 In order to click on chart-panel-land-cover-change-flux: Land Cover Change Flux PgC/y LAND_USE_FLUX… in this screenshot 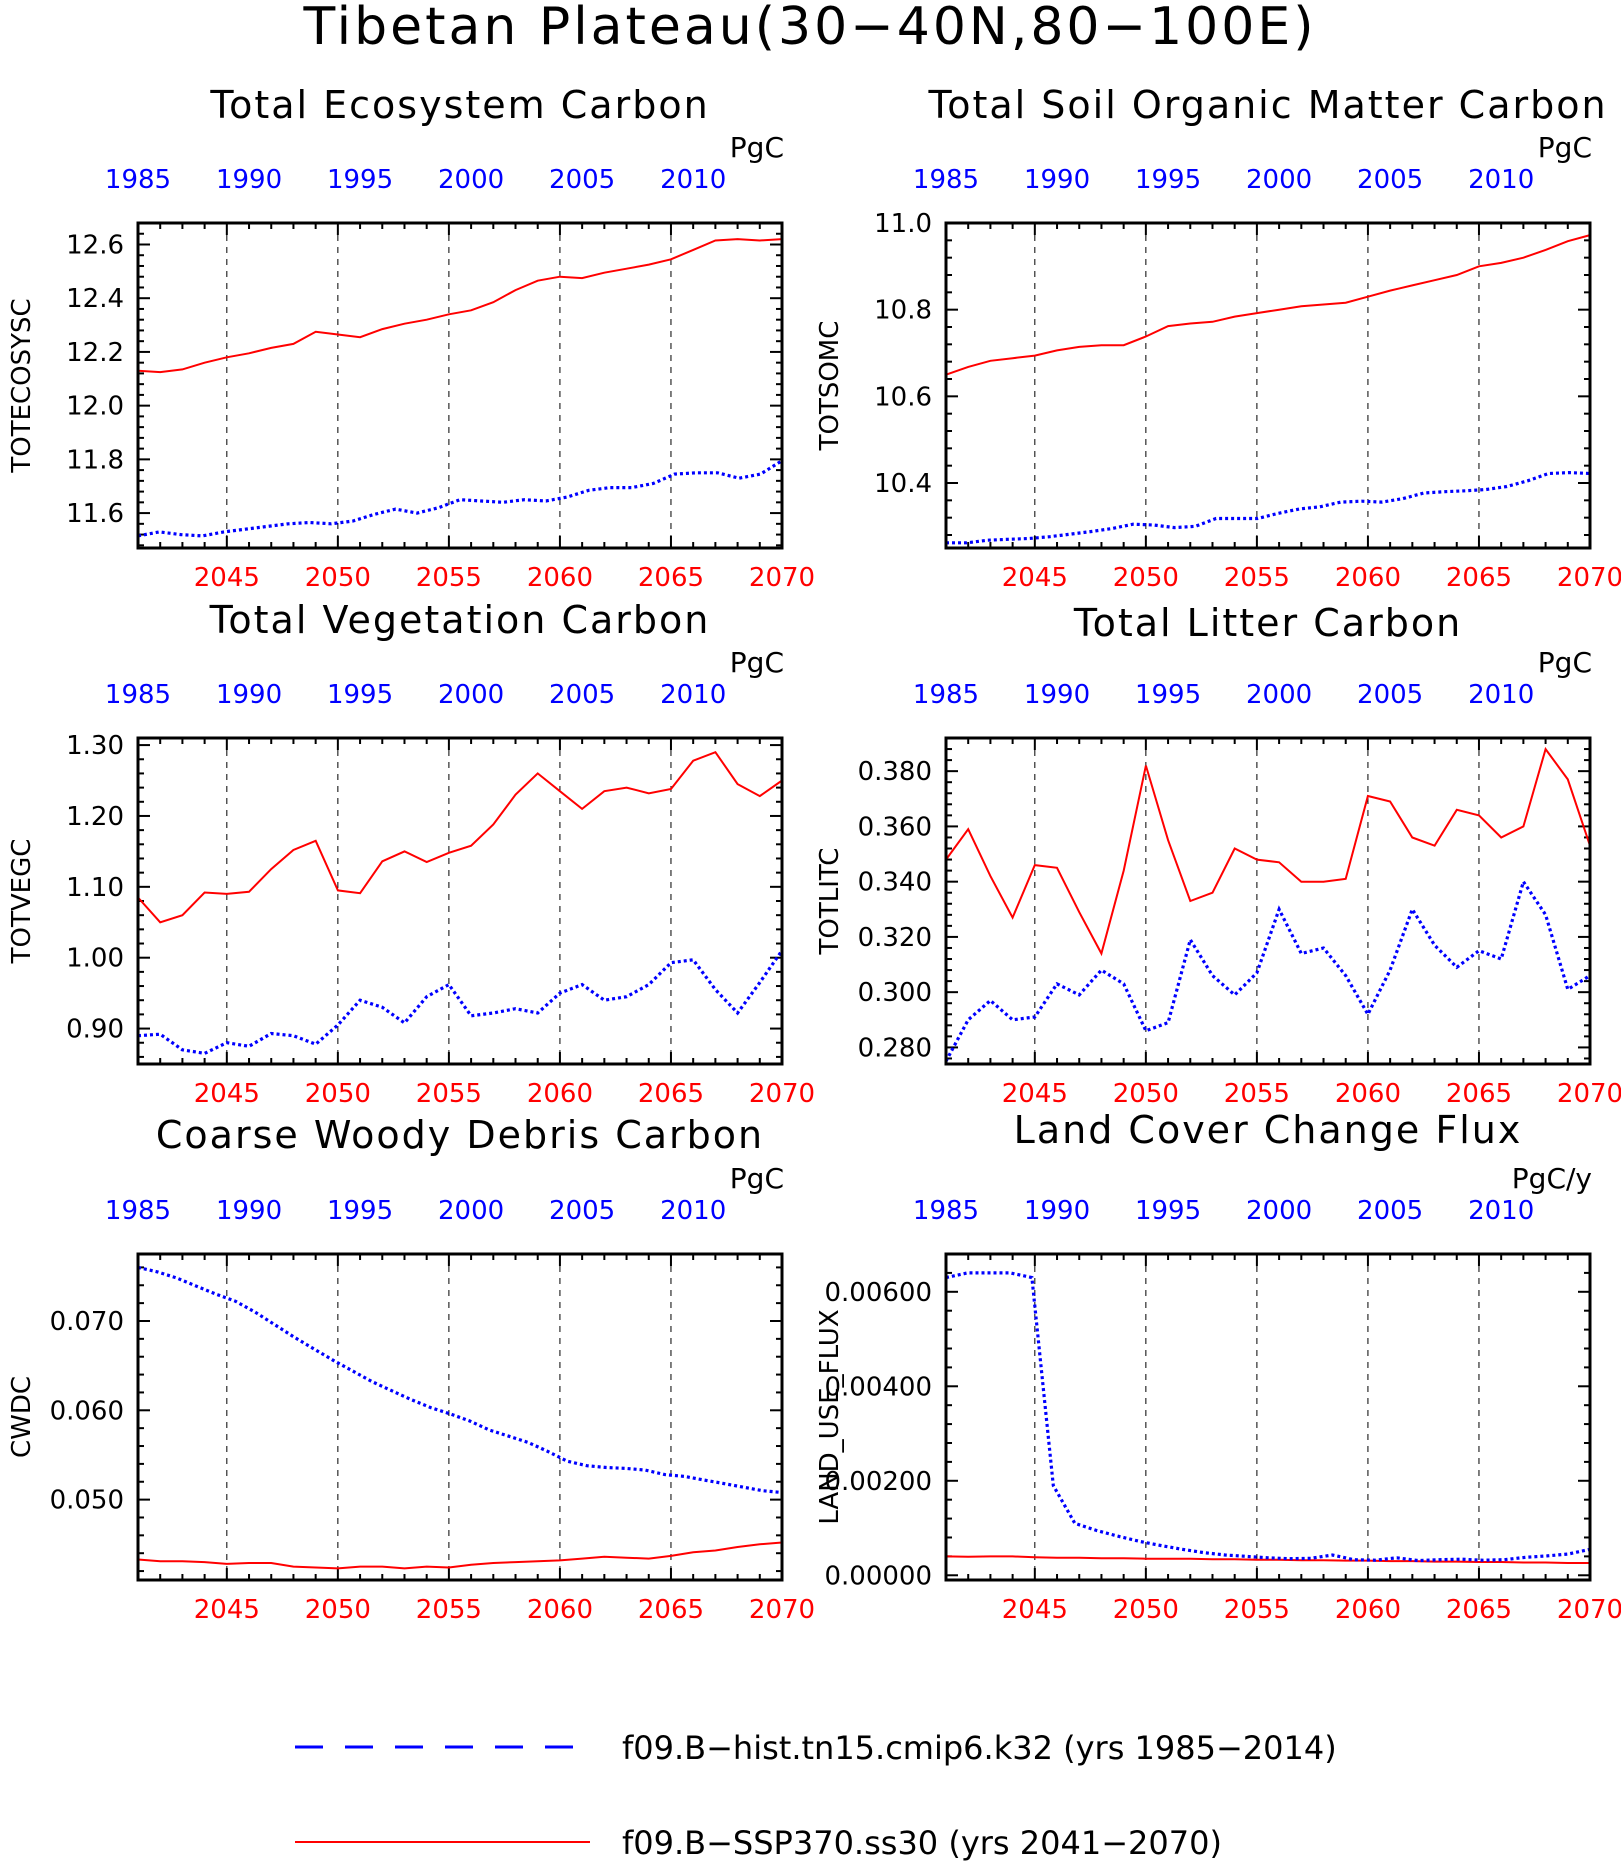, I will do `click(1218, 1366)`.